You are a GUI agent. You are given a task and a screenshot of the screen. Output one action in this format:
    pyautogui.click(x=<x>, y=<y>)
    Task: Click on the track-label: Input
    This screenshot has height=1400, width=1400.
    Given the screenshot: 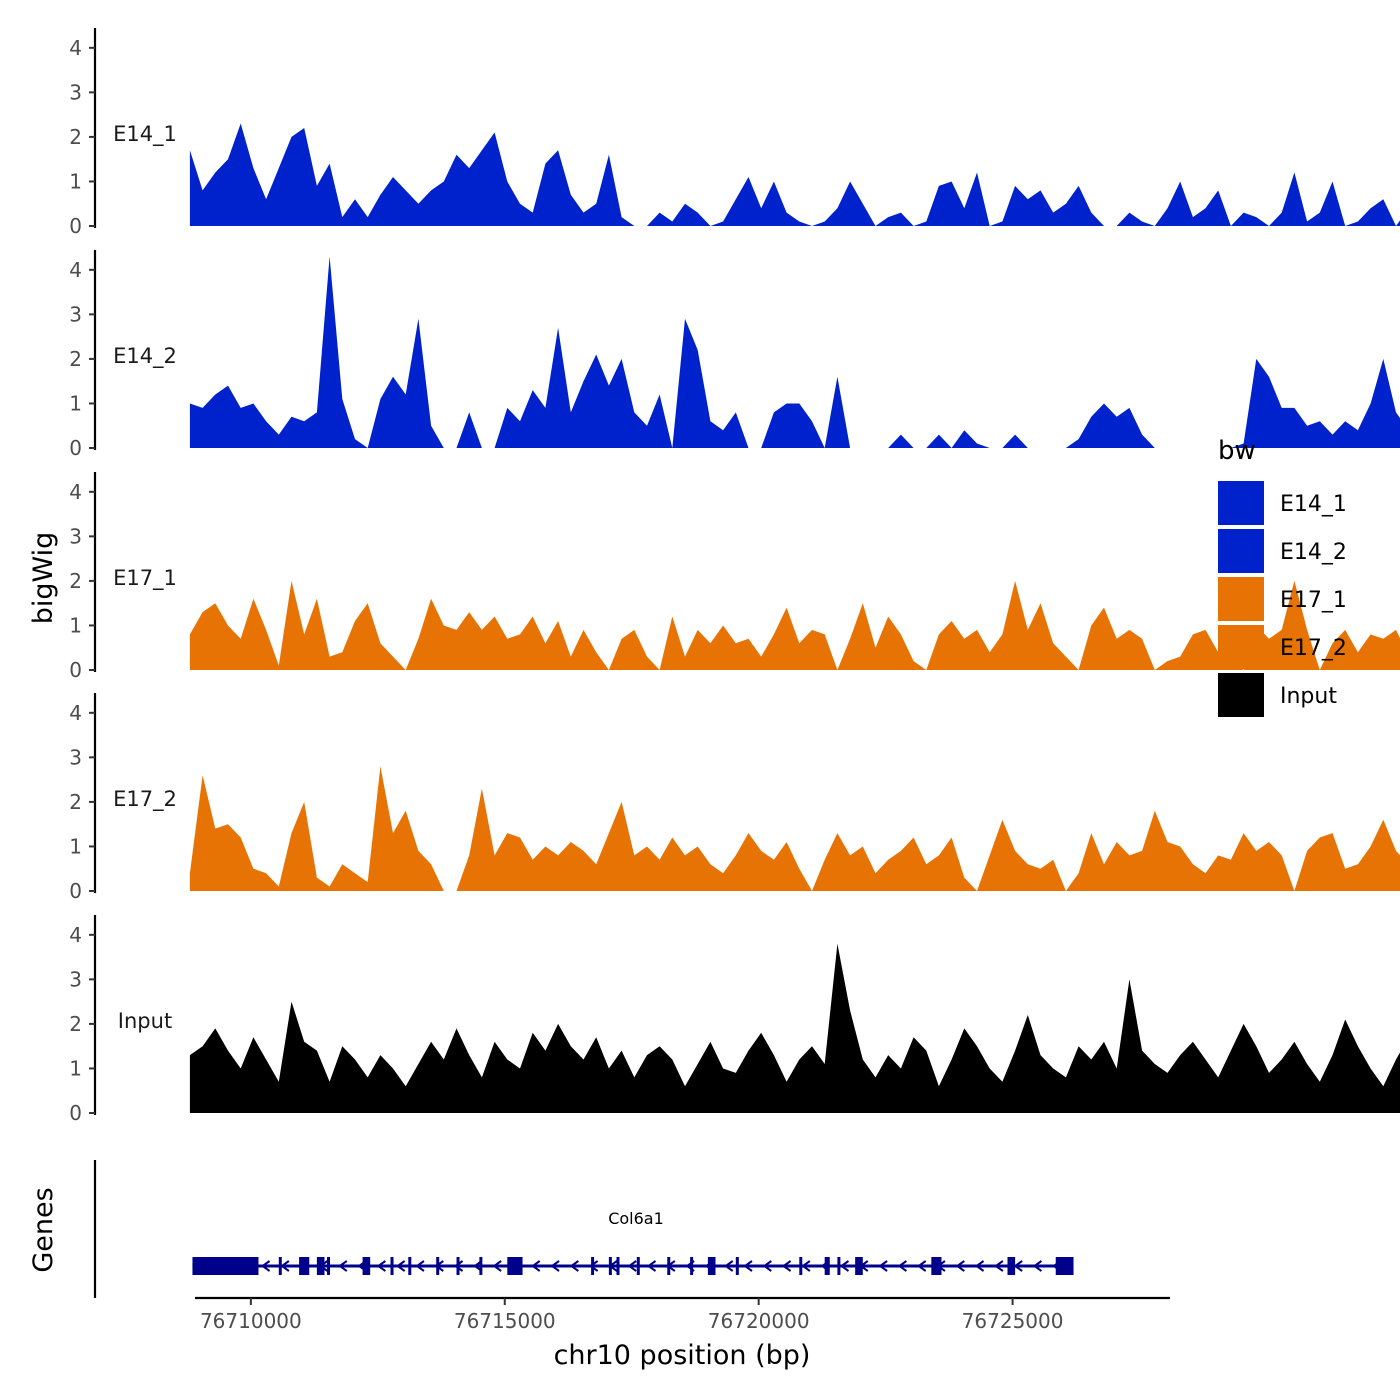 What is the action you would take?
    pyautogui.click(x=145, y=1021)
    